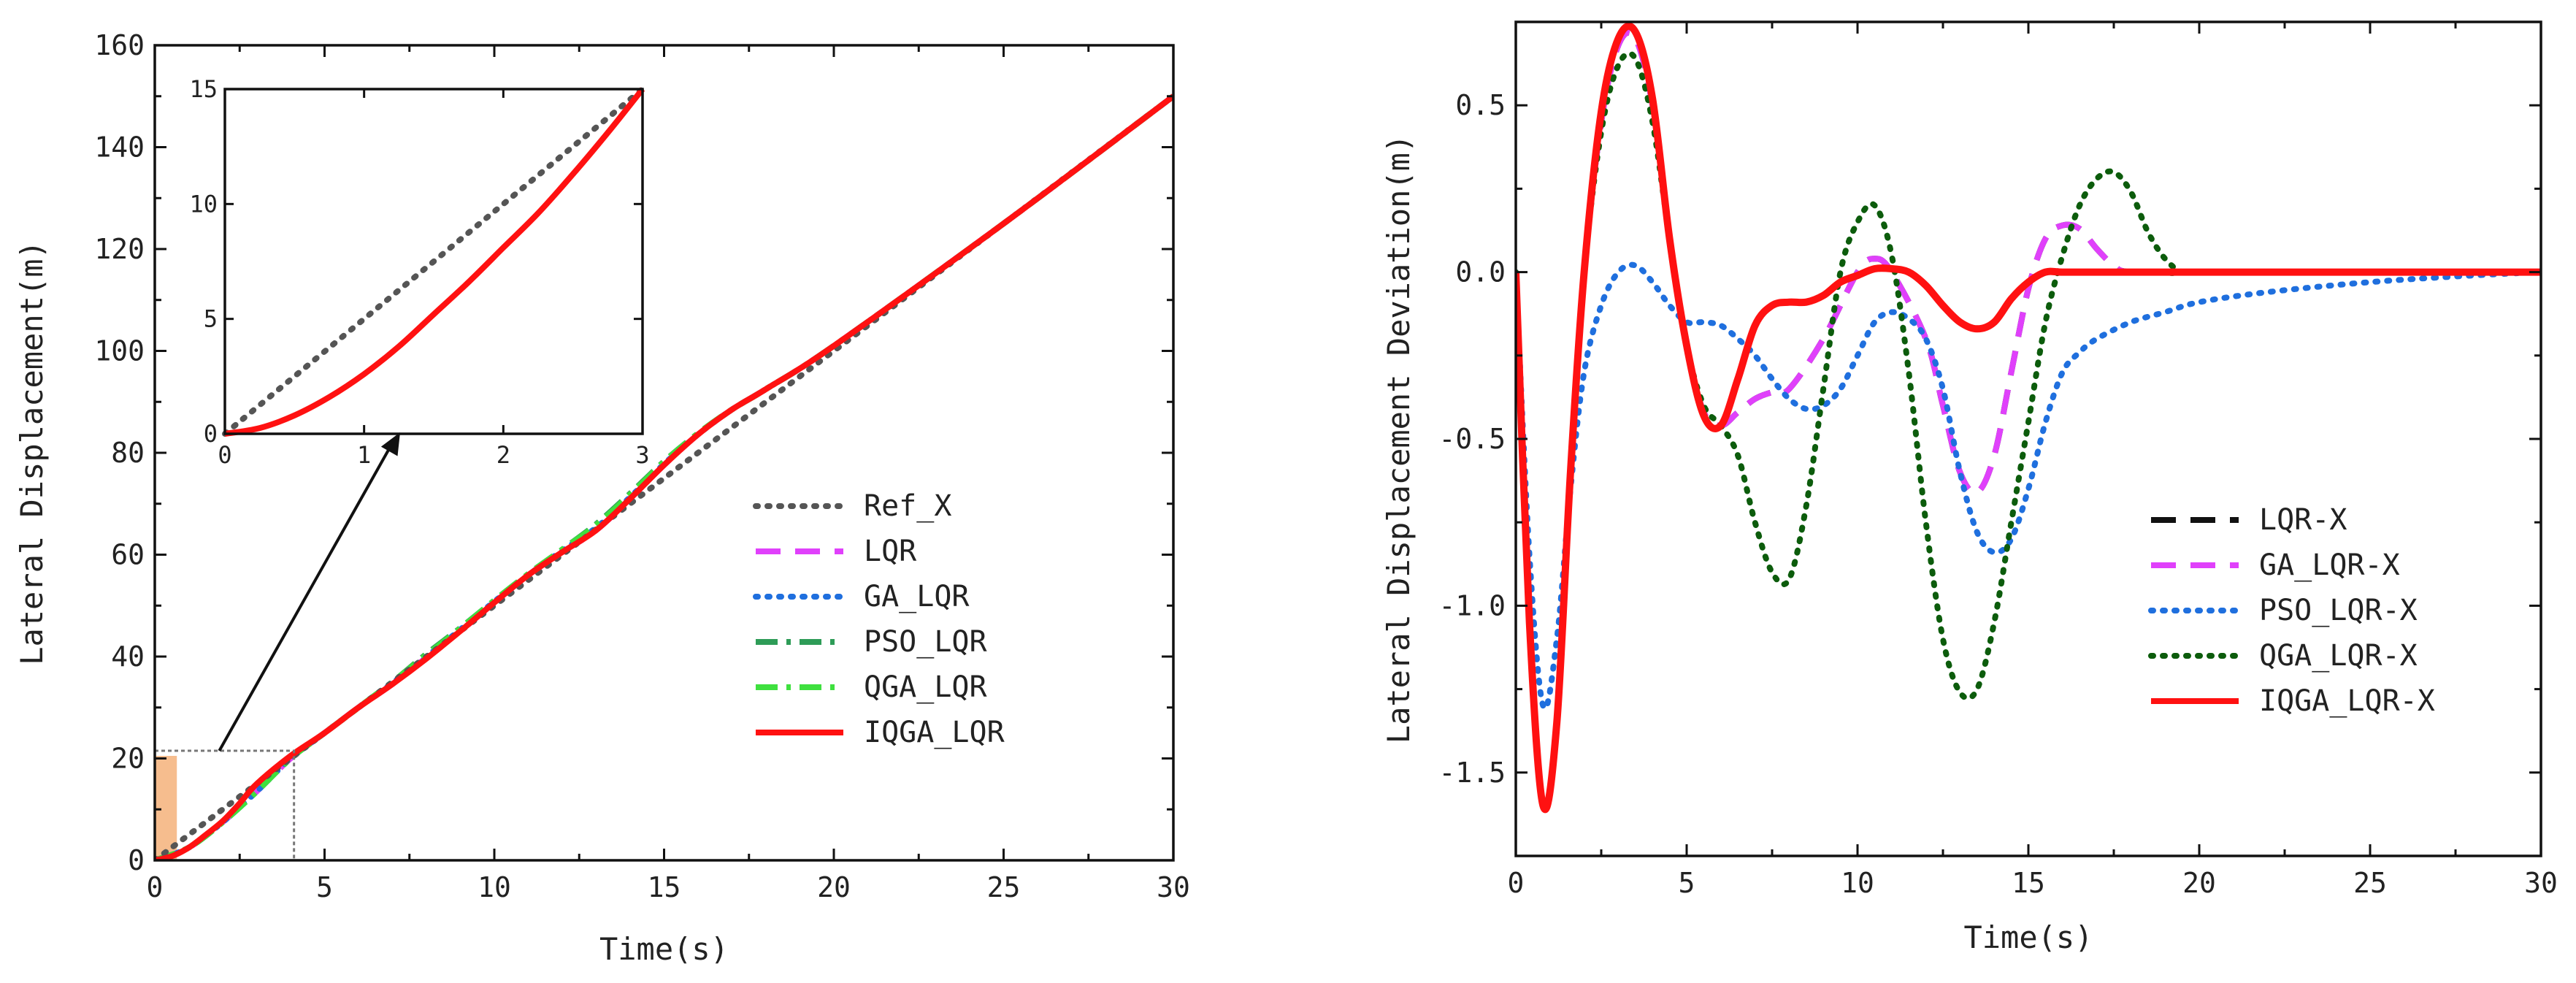  I want to click on right-y-axis-label: Lateral Displacement Deviation(m), so click(1399, 438).